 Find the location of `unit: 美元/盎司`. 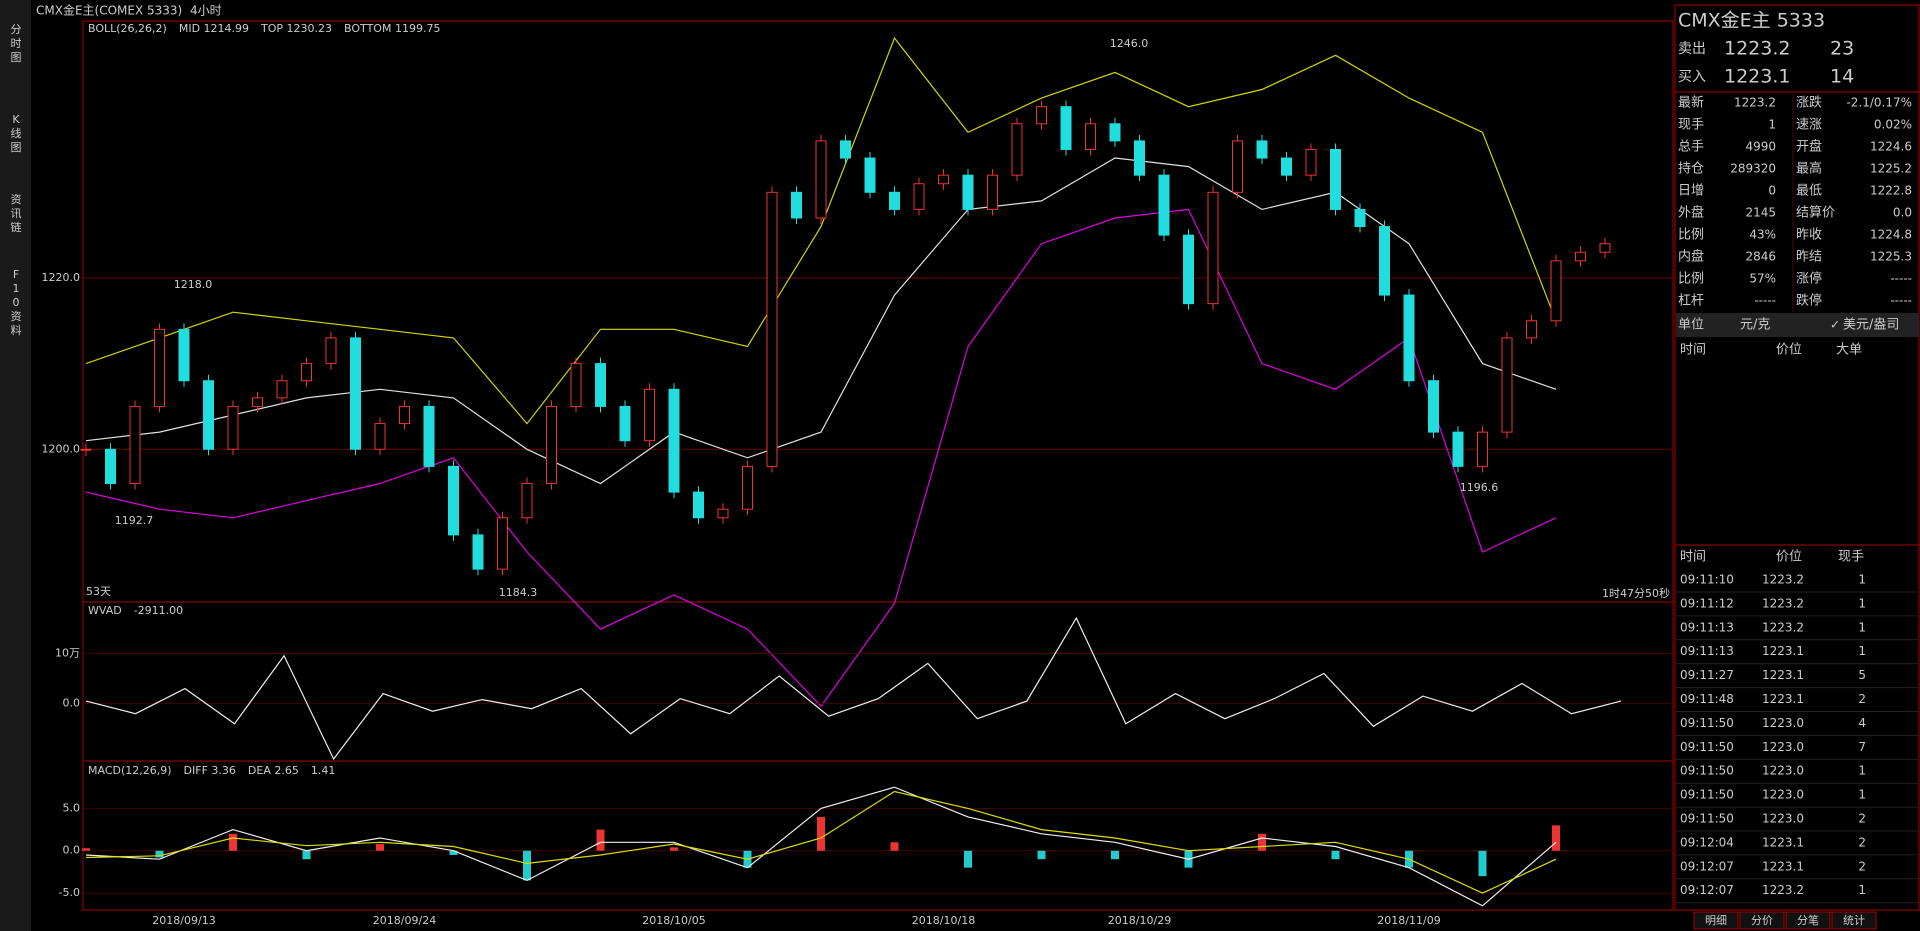

unit: 美元/盎司 is located at coordinates (1871, 325).